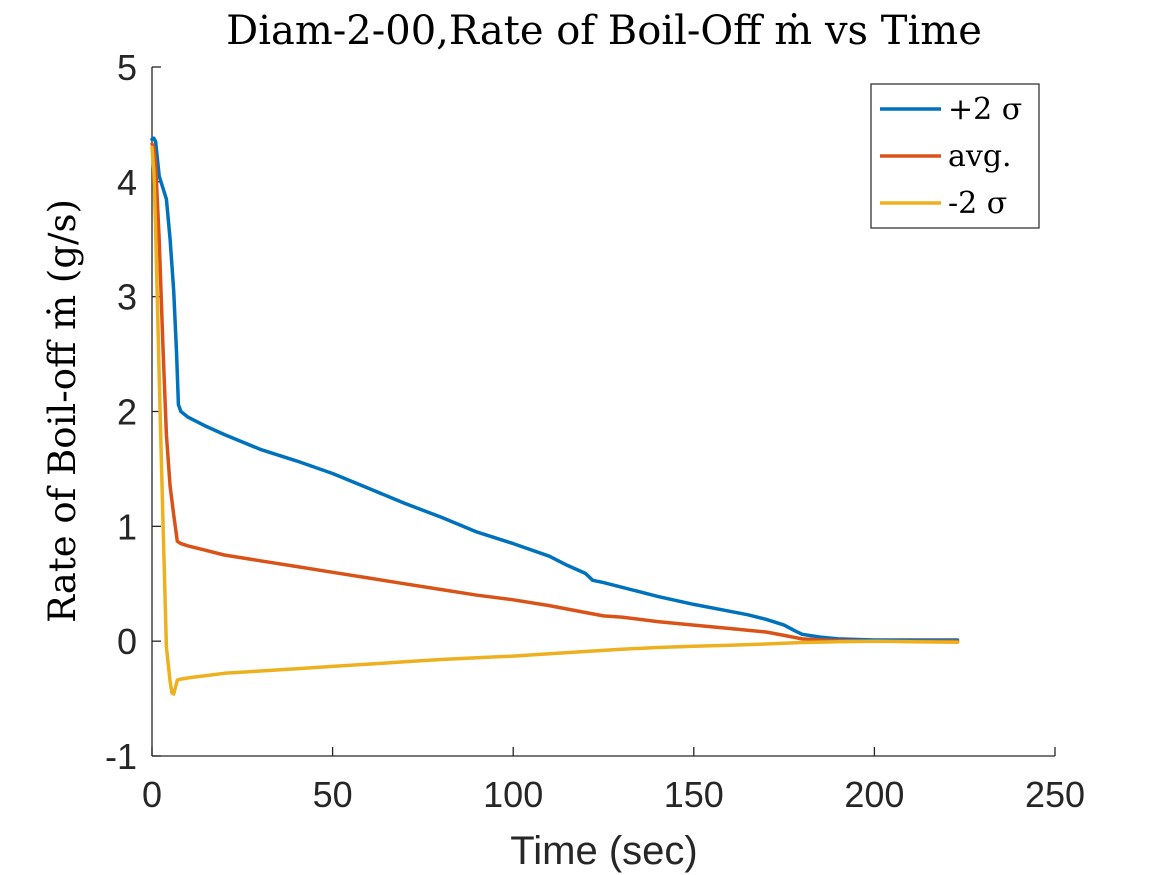 The image size is (1167, 875). Describe the element at coordinates (62, 411) in the screenshot. I see `y-axis-label: Rate of Boil-off ṁ (g/s)` at that location.